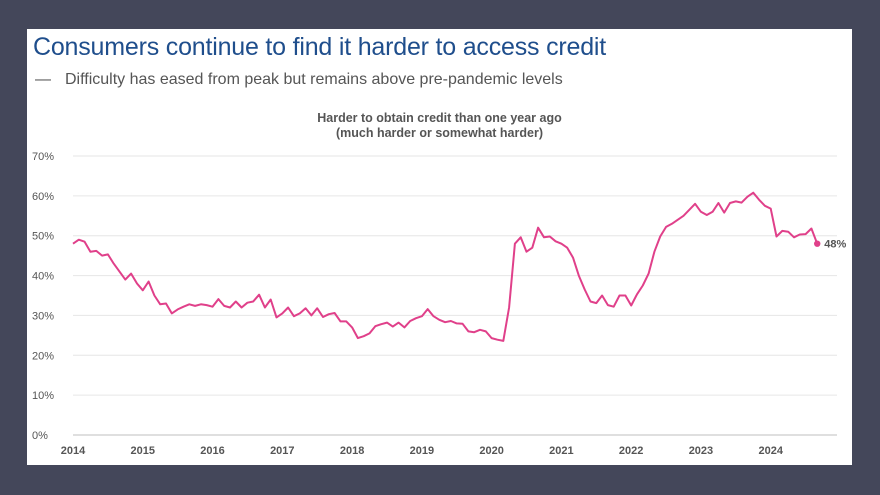 The width and height of the screenshot is (880, 495). Describe the element at coordinates (43, 197) in the screenshot. I see `y-tick-label: 60%` at that location.